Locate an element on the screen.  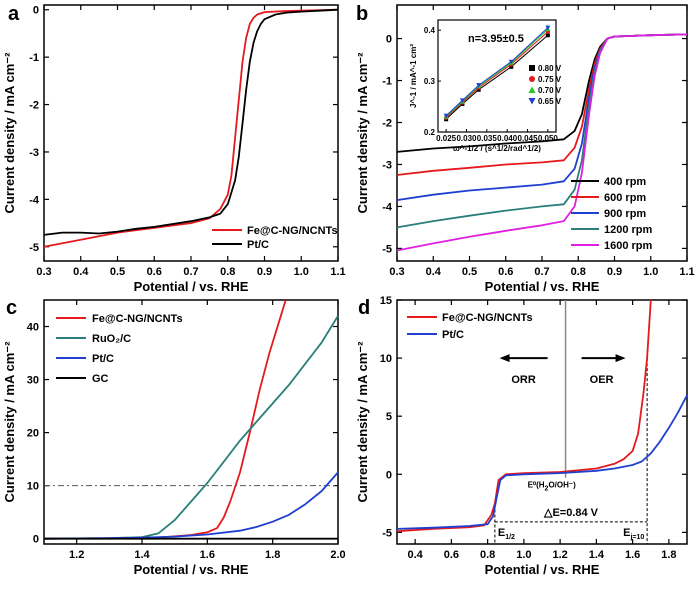
x-tick-label: 0.5 is located at coordinates (469, 272).